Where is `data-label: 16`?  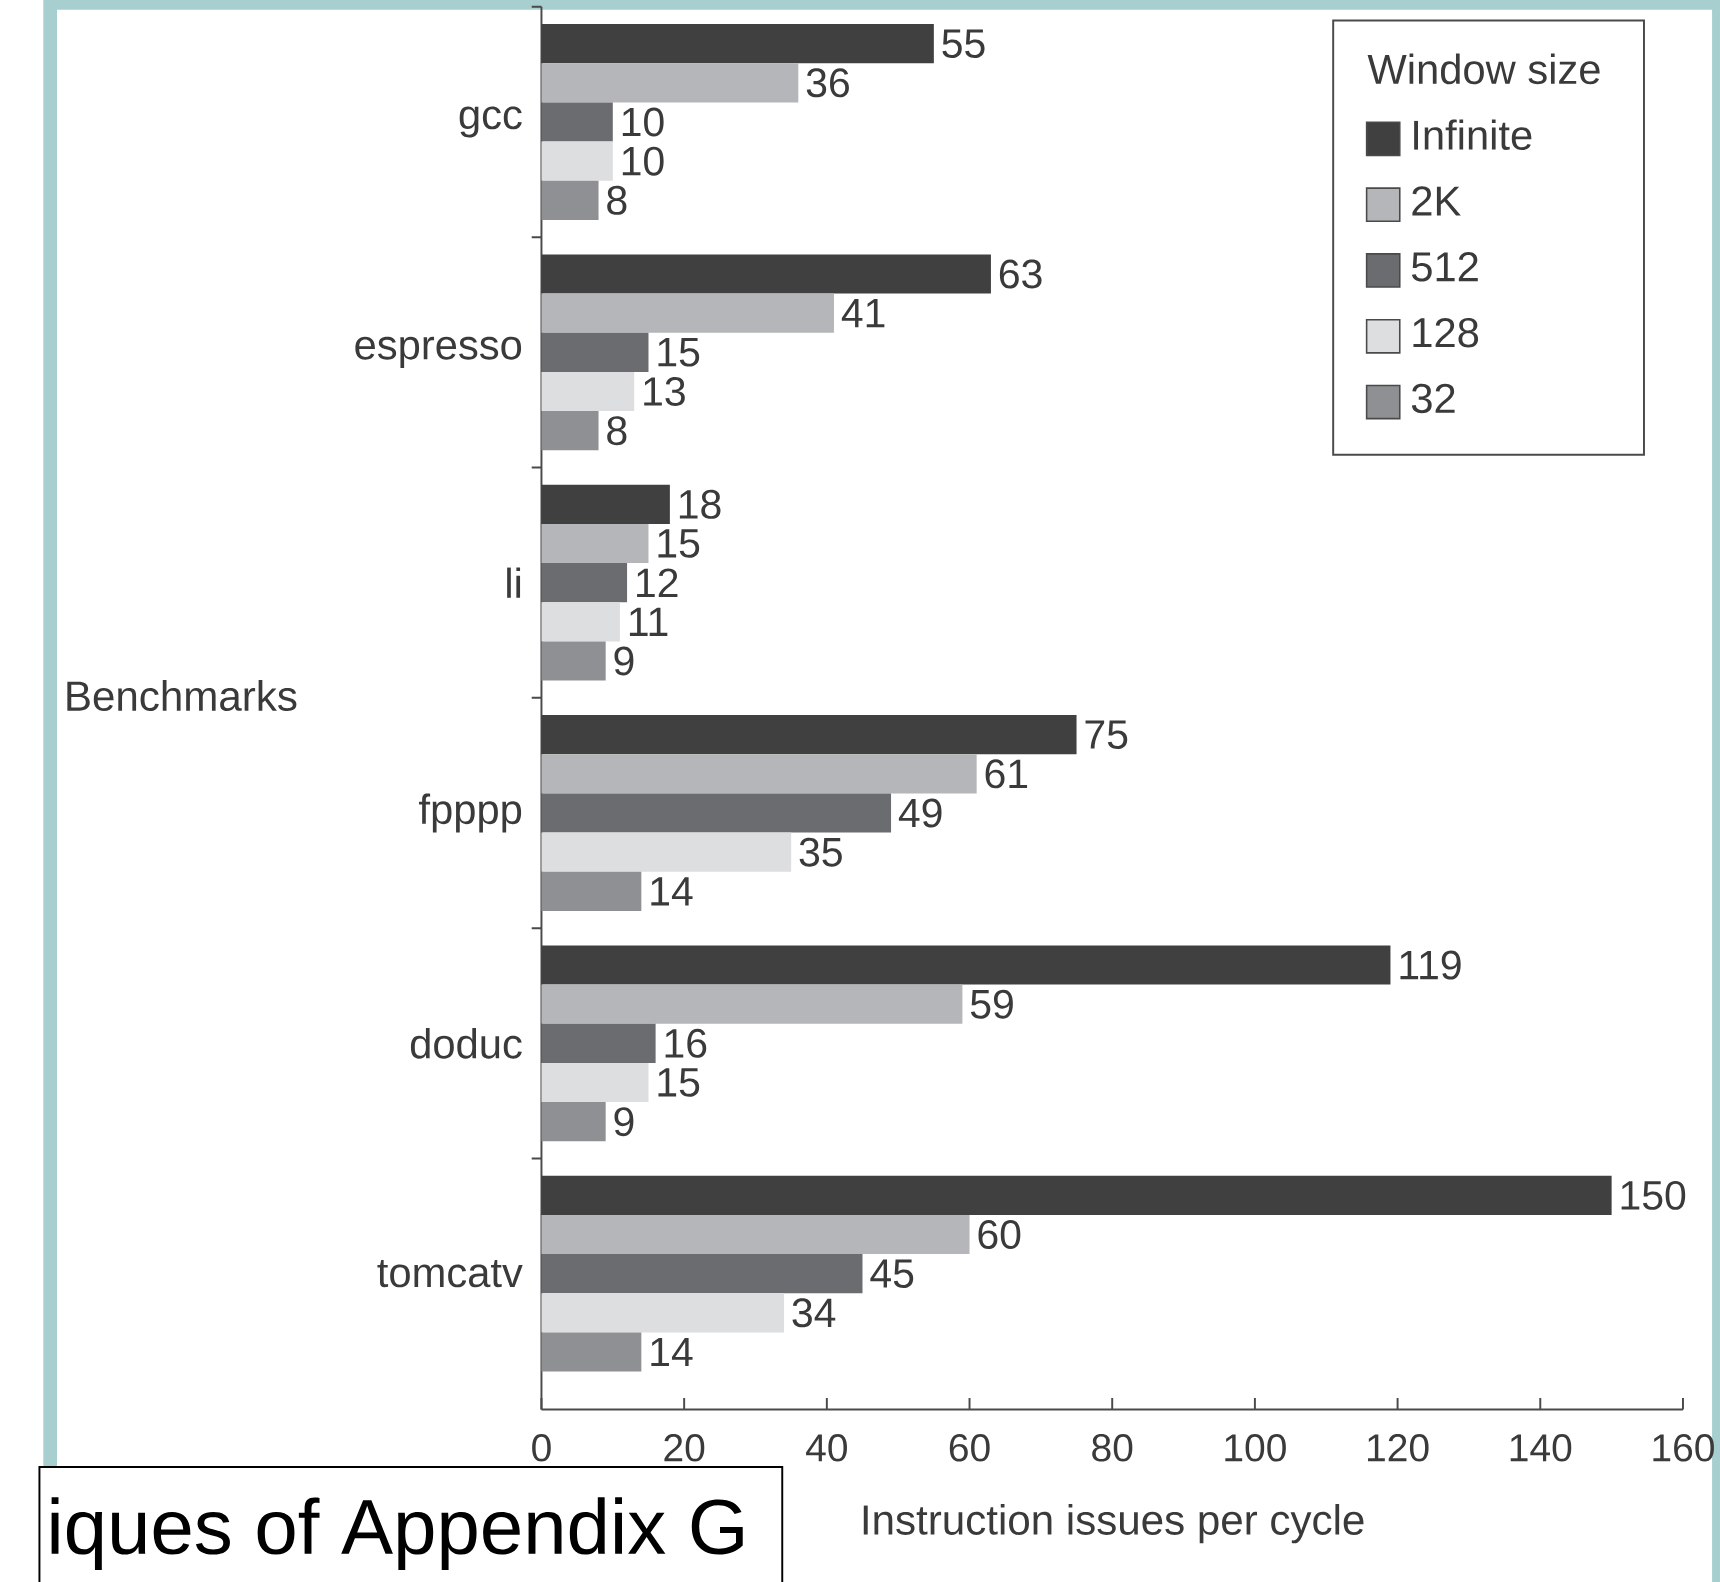 data-label: 16 is located at coordinates (686, 1043).